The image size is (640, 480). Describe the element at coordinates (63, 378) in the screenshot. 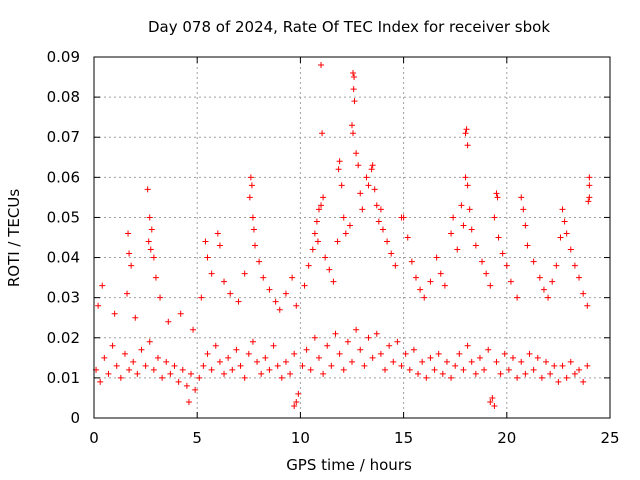

I see `y-tick-label: 0.01` at that location.